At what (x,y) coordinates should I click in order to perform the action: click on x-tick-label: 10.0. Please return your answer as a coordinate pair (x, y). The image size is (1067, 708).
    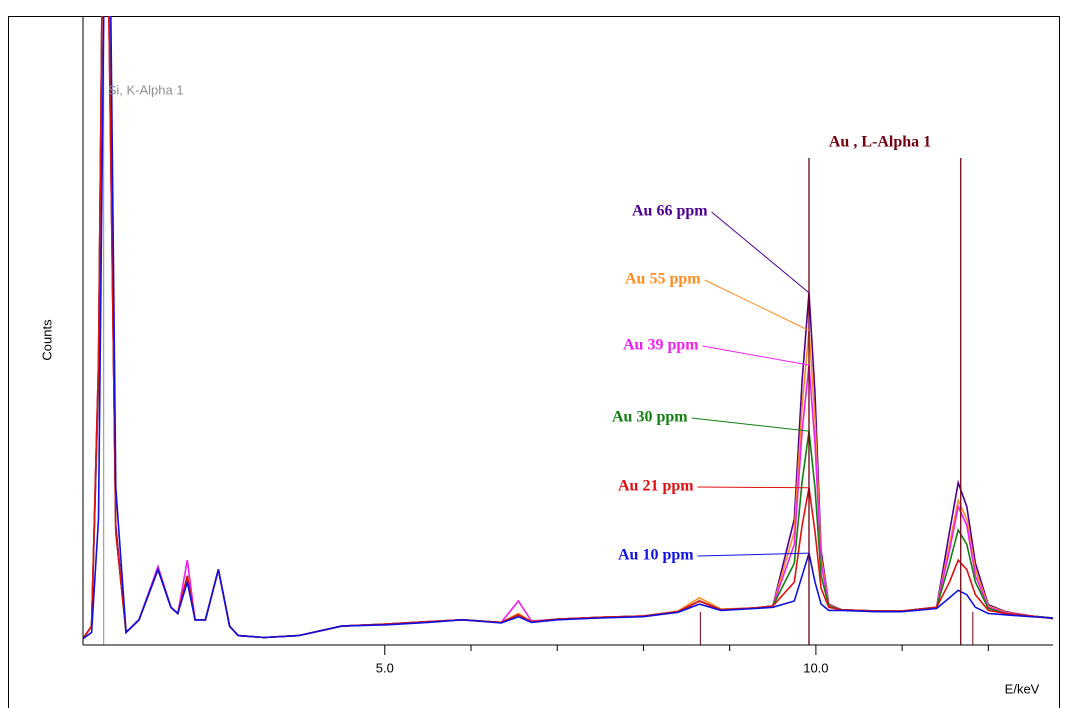
    Looking at the image, I should click on (815, 667).